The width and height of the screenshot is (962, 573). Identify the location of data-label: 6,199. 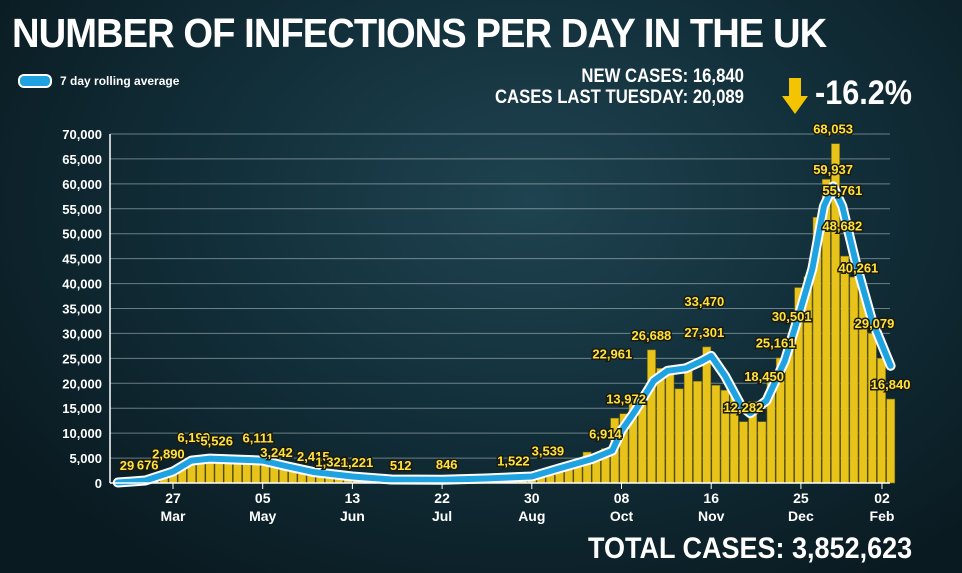
(193, 437).